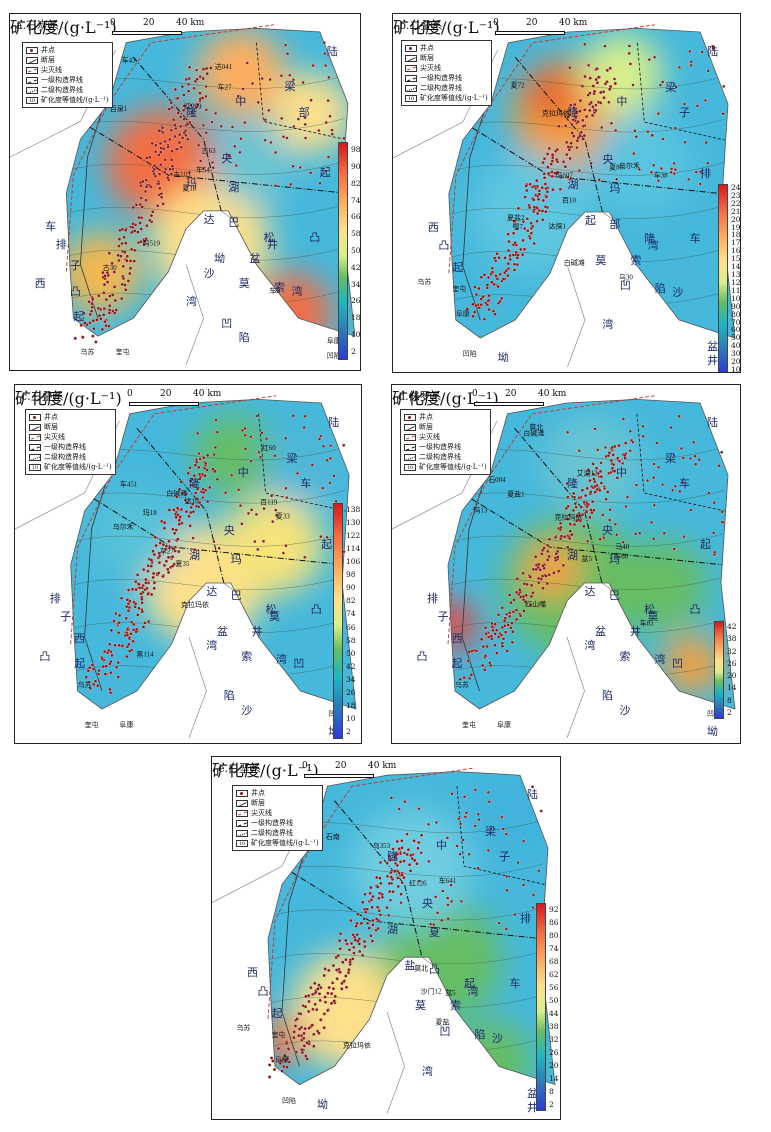 This screenshot has width=771, height=1132. Describe the element at coordinates (339, 776) in the screenshot. I see `scale-bar-graphic` at that location.